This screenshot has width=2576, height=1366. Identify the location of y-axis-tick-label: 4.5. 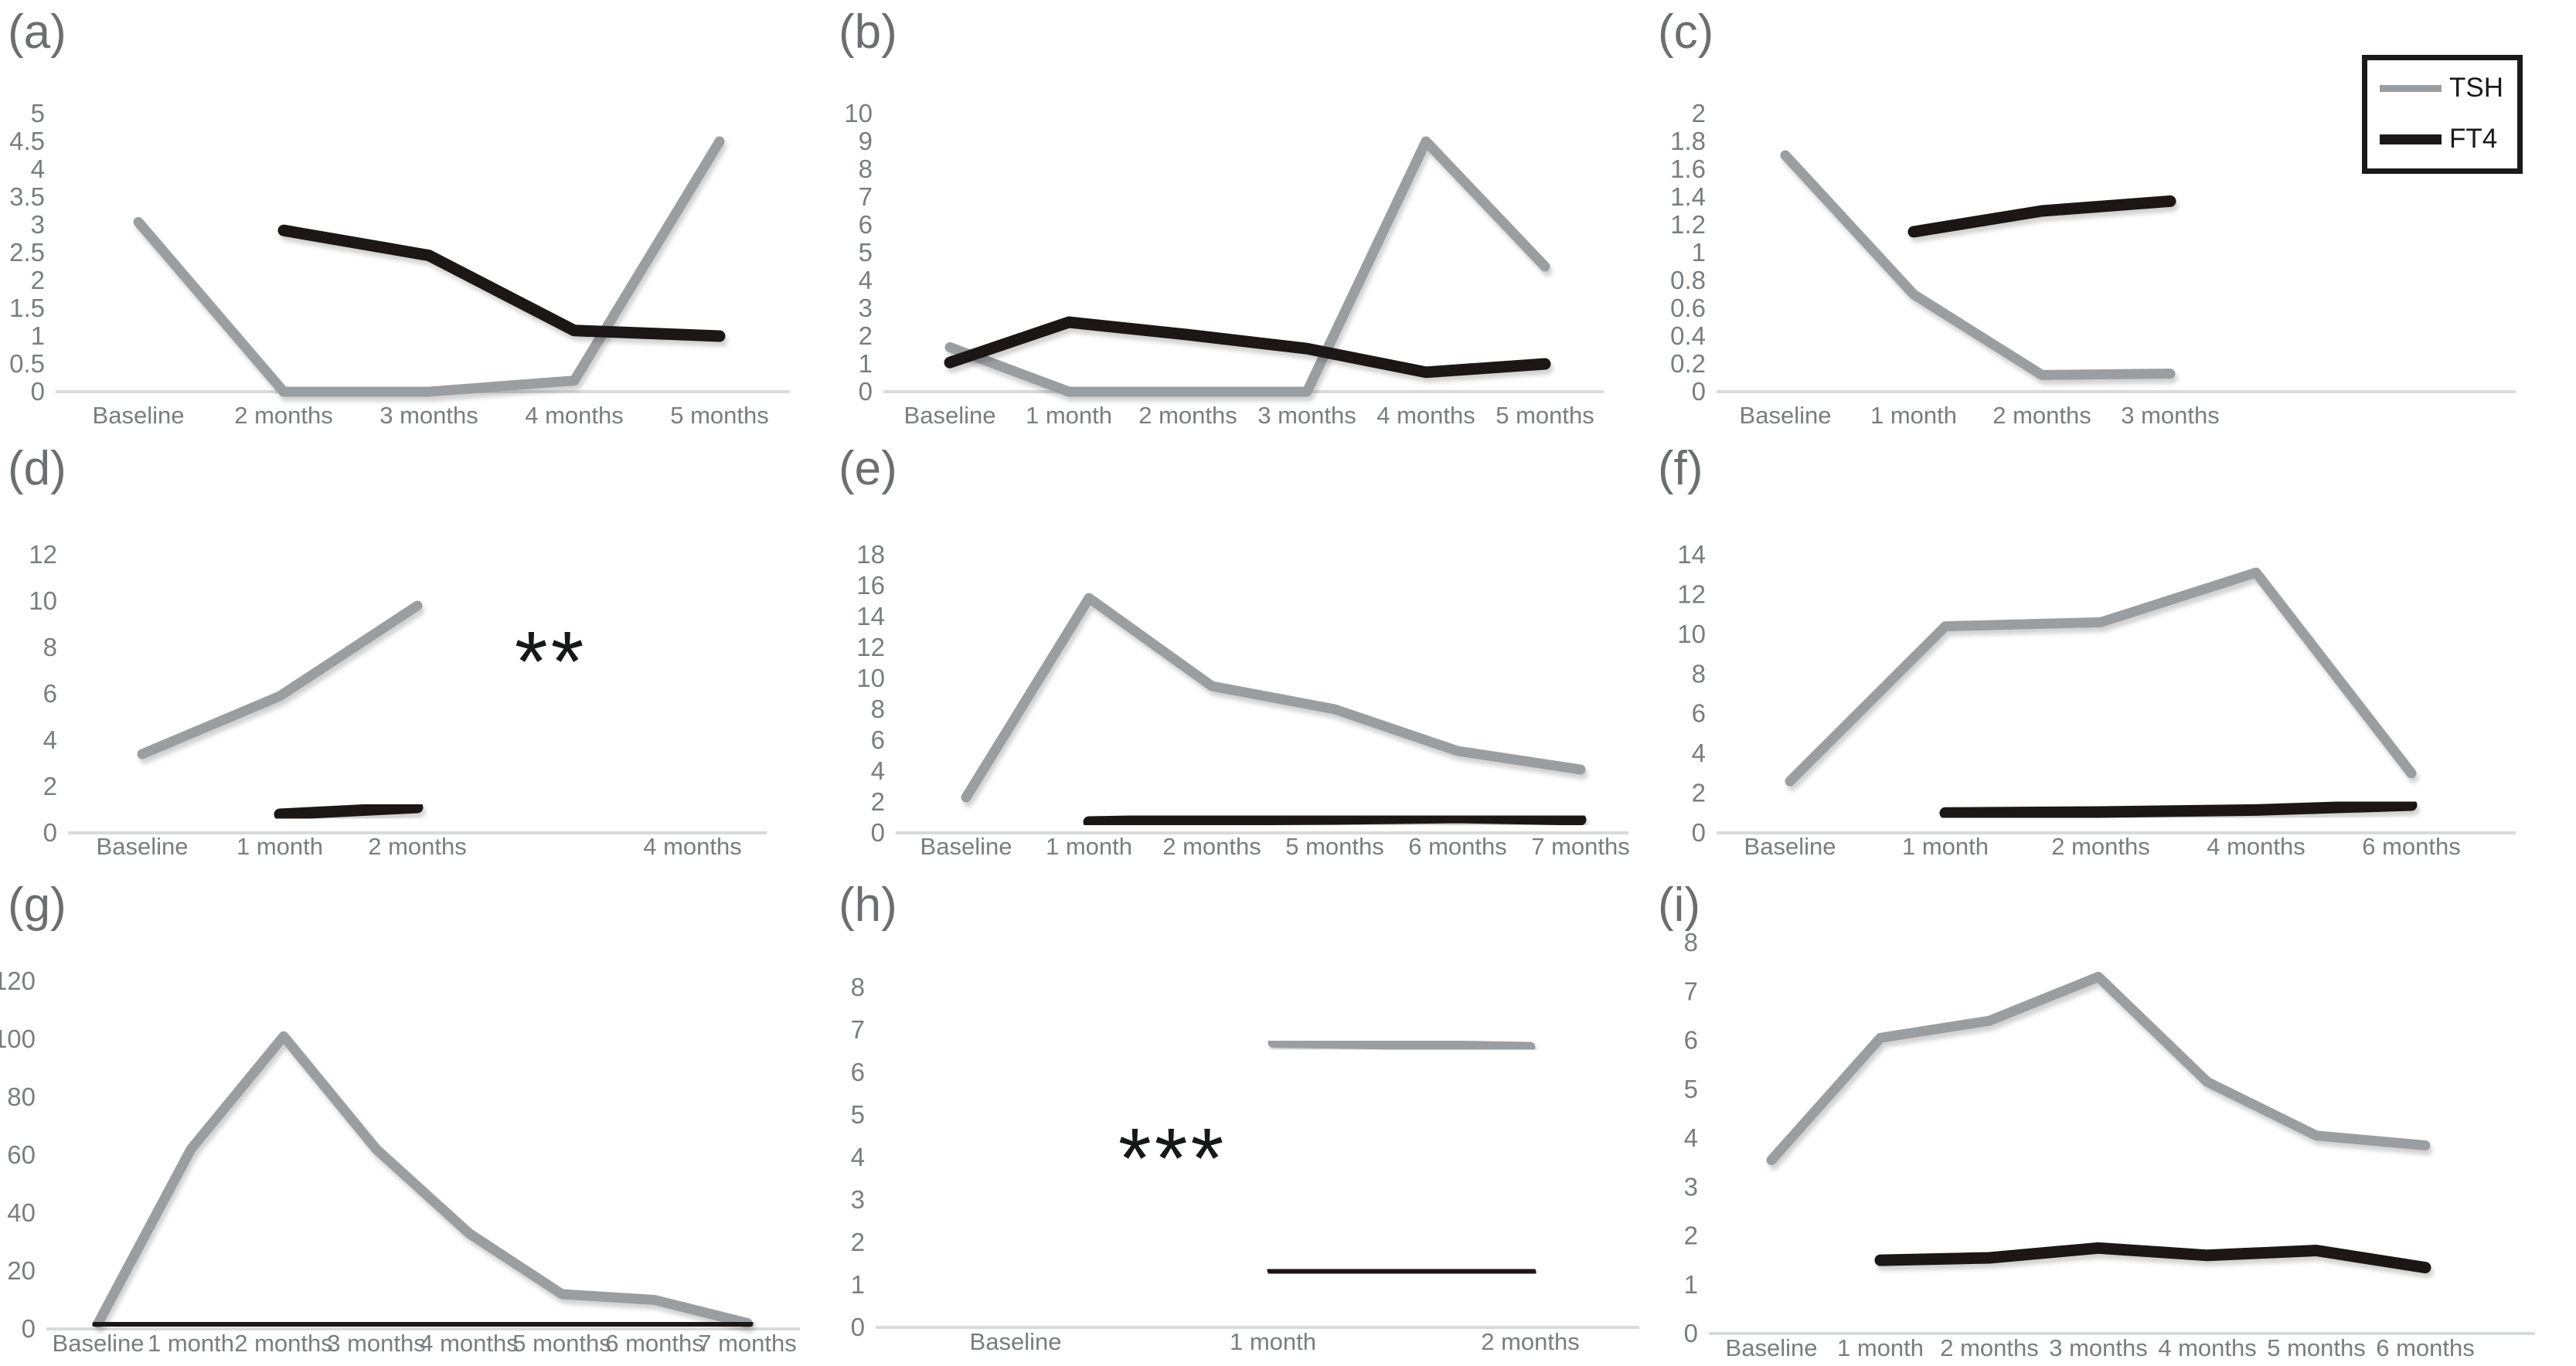
(27, 141).